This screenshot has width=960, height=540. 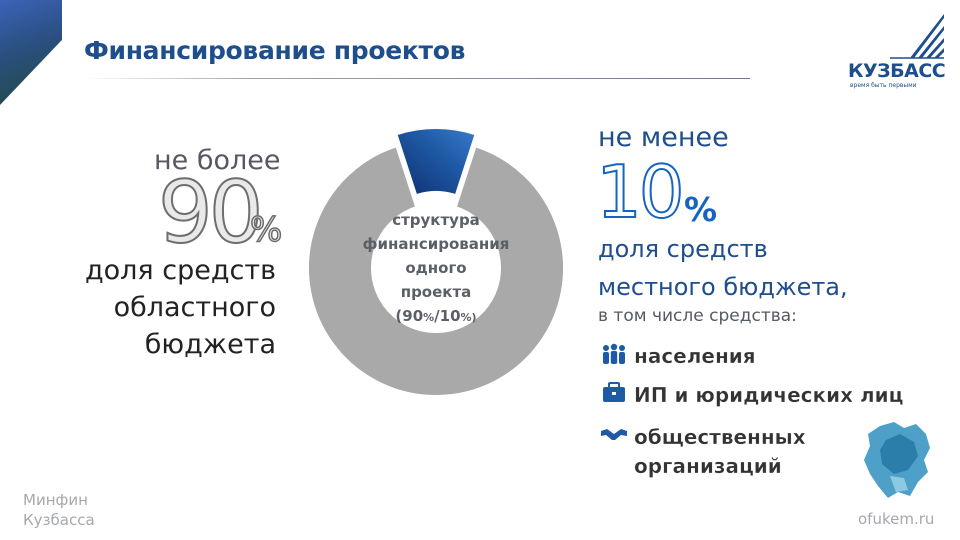 What do you see at coordinates (614, 392) in the screenshot?
I see `briefcase-icon` at bounding box center [614, 392].